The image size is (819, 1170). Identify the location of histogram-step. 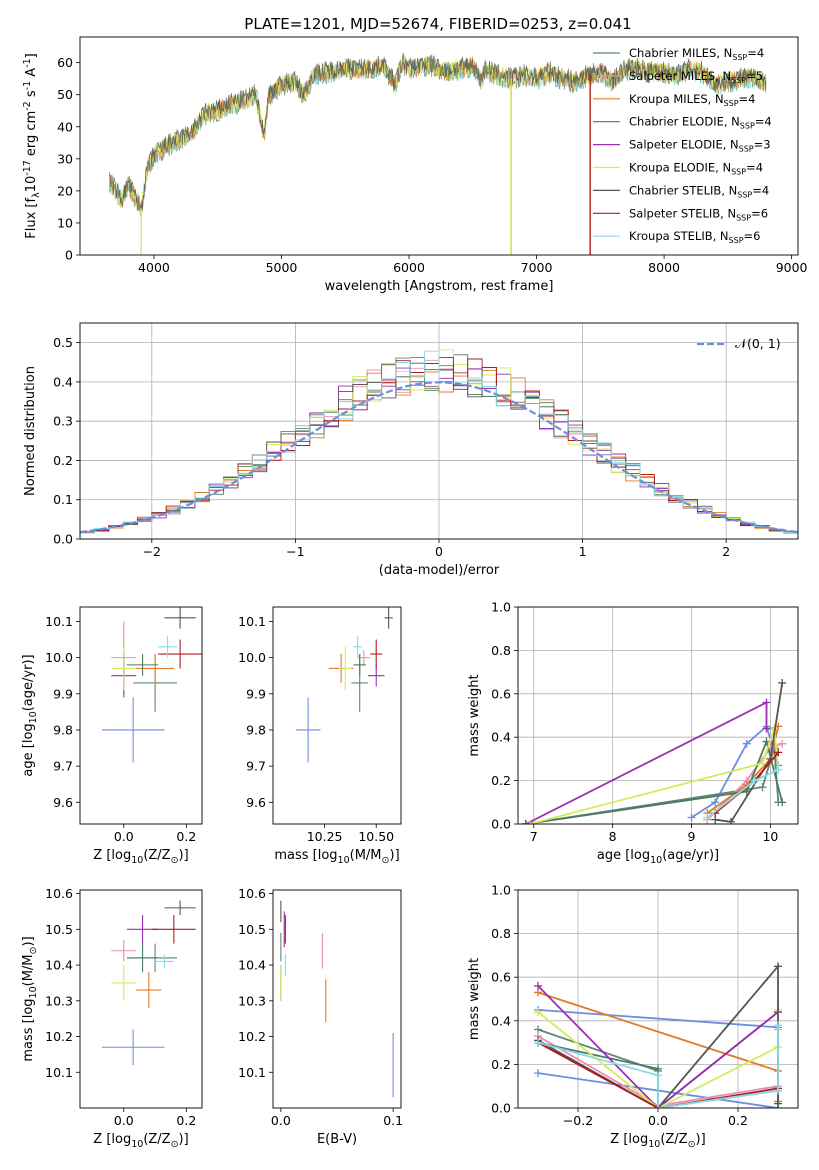
(439, 444).